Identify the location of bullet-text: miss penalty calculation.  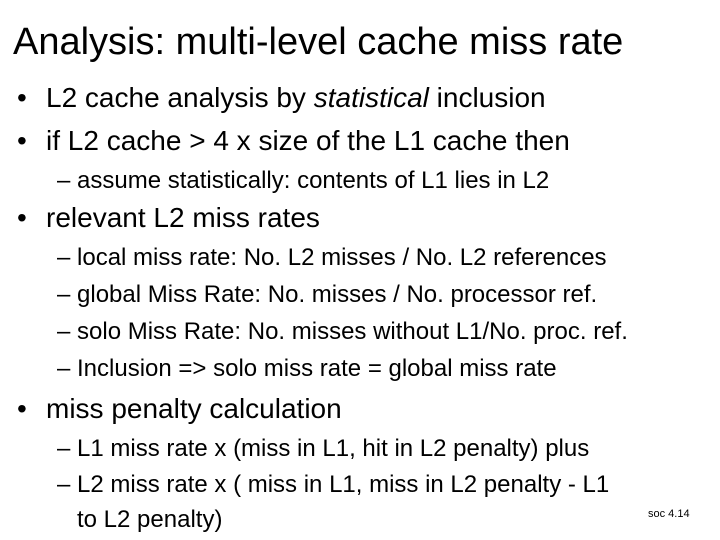
(194, 408).